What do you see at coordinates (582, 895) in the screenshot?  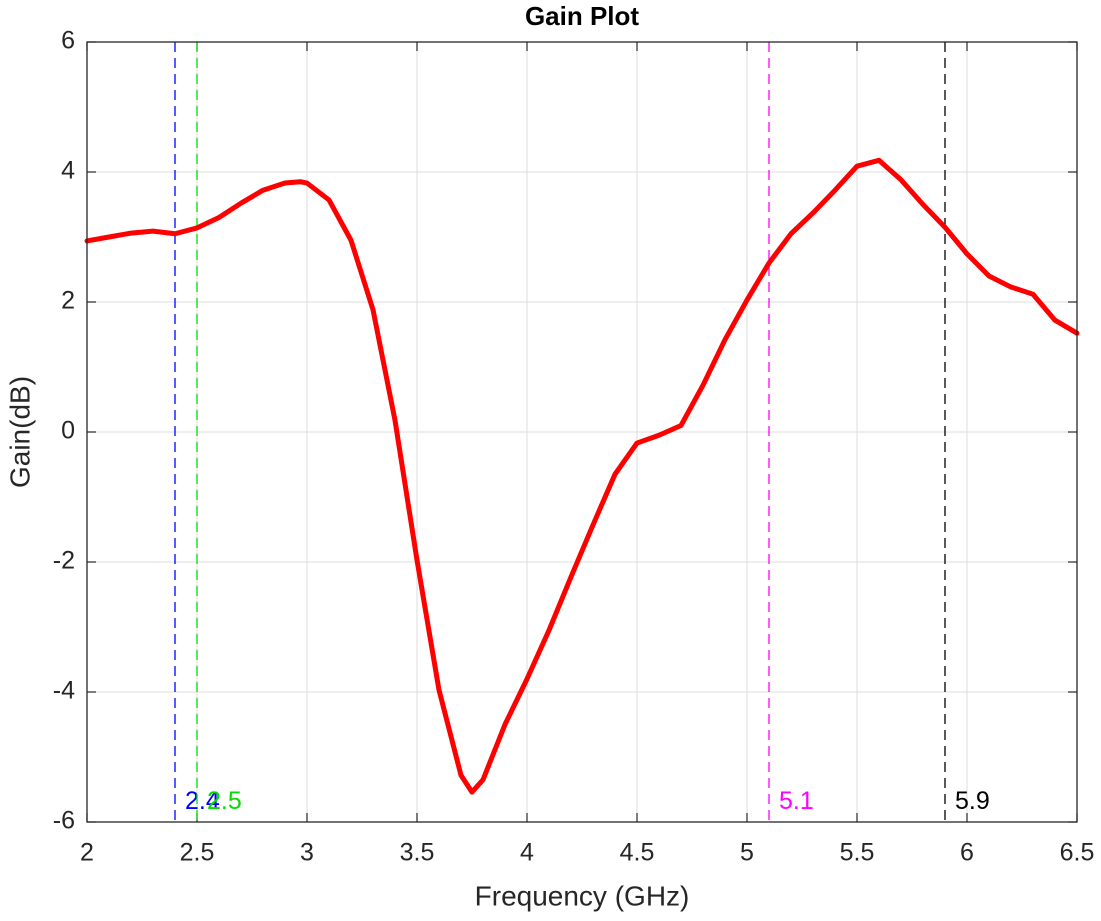 I see `x-axis-label: Frequency (GHz)` at bounding box center [582, 895].